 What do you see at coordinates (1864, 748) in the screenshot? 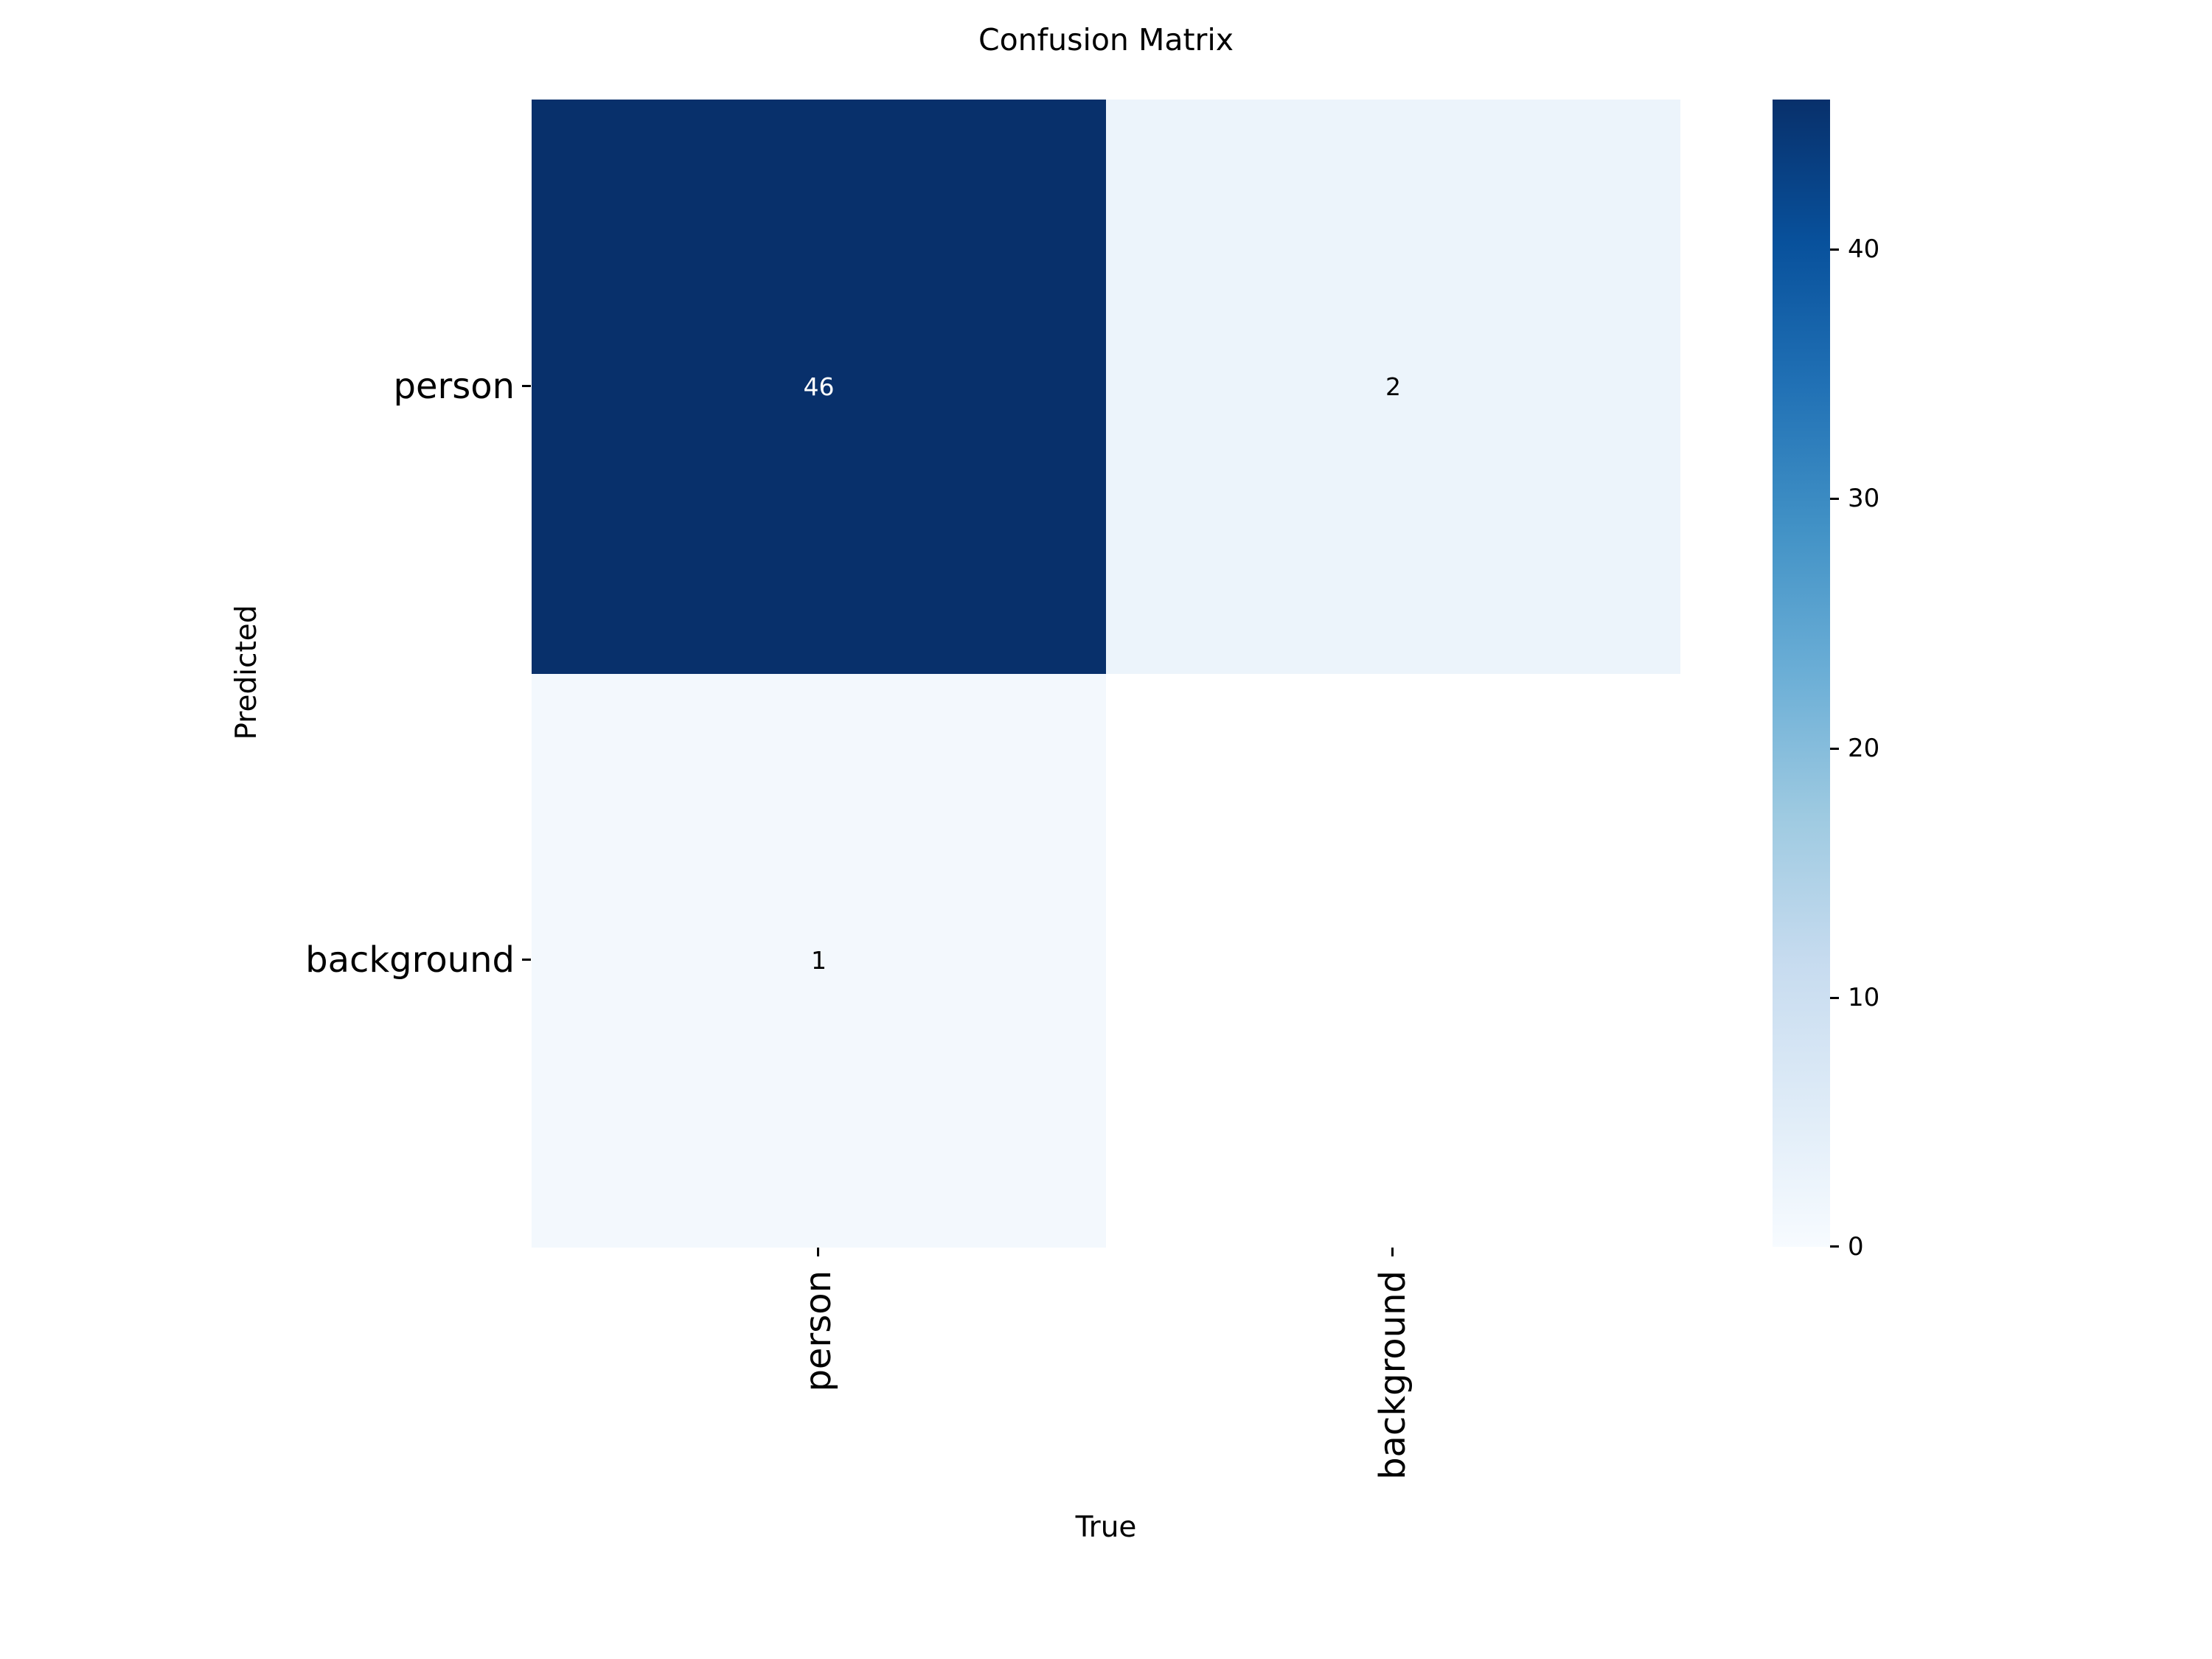
I see `colorbar-tick-label-20: 20` at bounding box center [1864, 748].